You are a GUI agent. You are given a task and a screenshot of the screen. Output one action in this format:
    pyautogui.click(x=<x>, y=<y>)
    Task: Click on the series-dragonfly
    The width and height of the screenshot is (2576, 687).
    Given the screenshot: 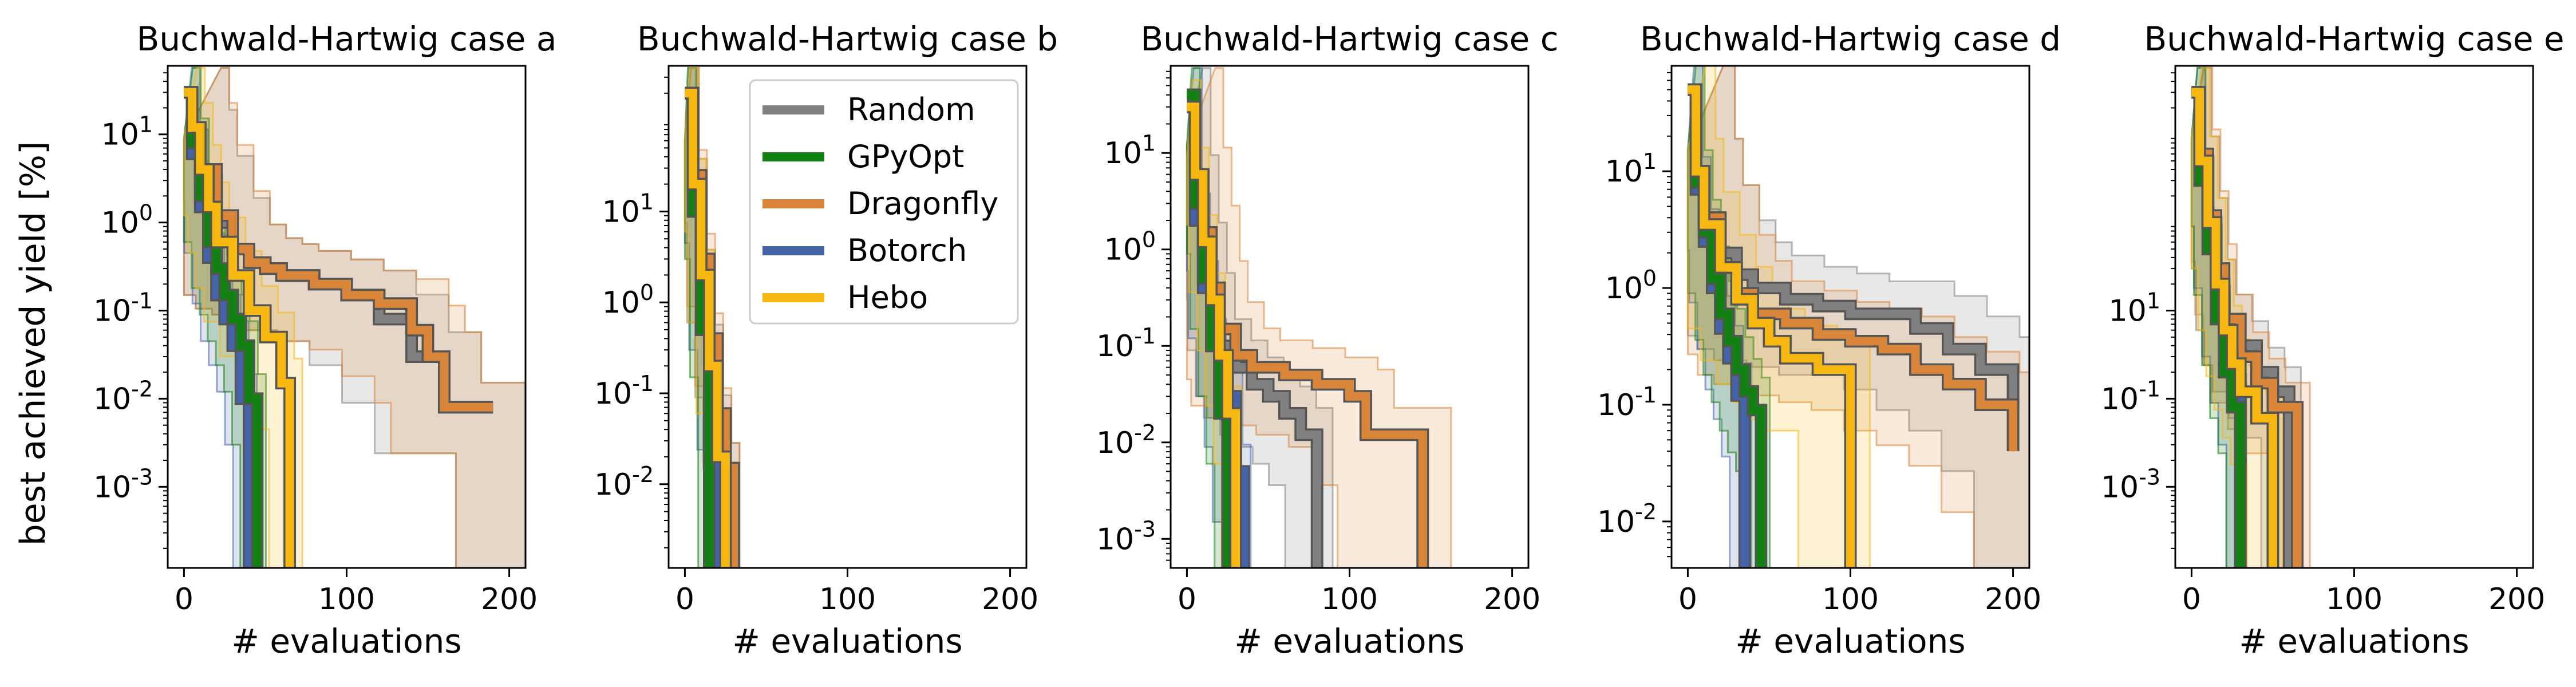 What is the action you would take?
    pyautogui.click(x=2246, y=328)
    